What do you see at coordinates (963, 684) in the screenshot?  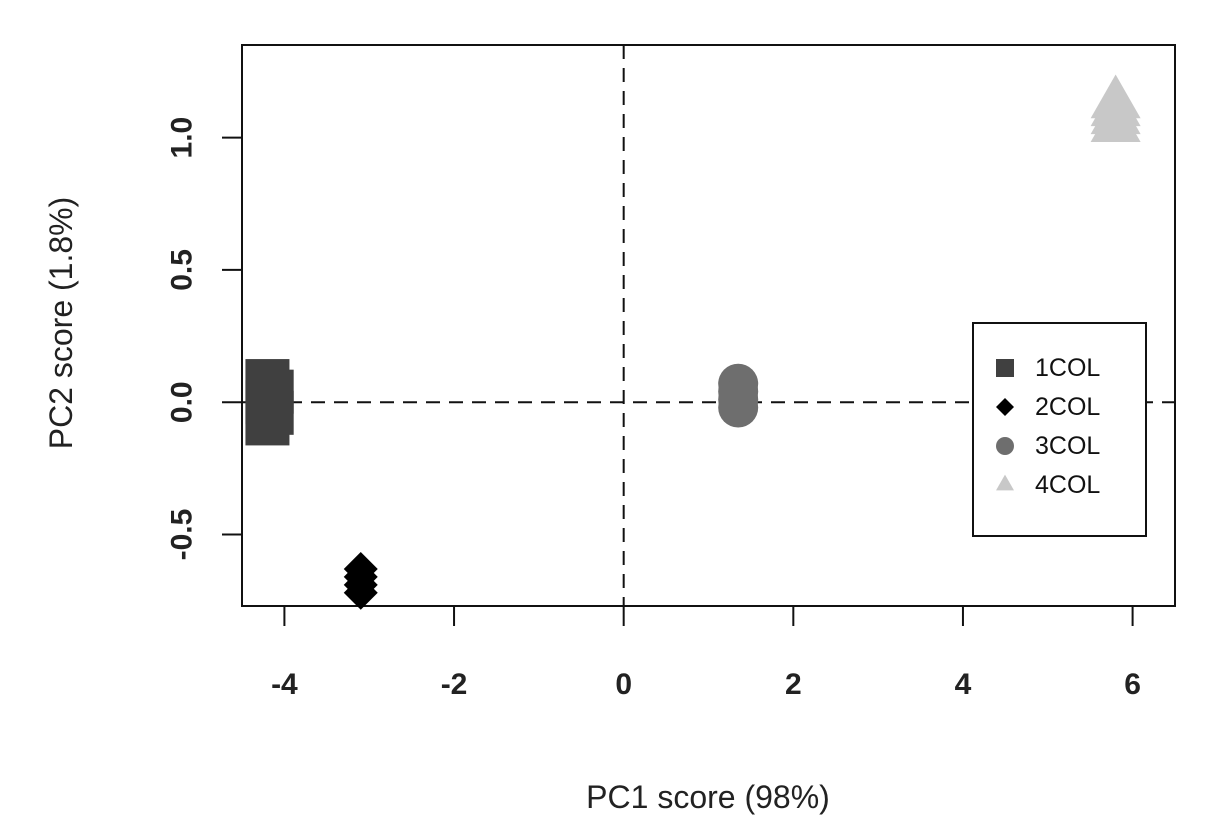 I see `x-tick-label: 4` at bounding box center [963, 684].